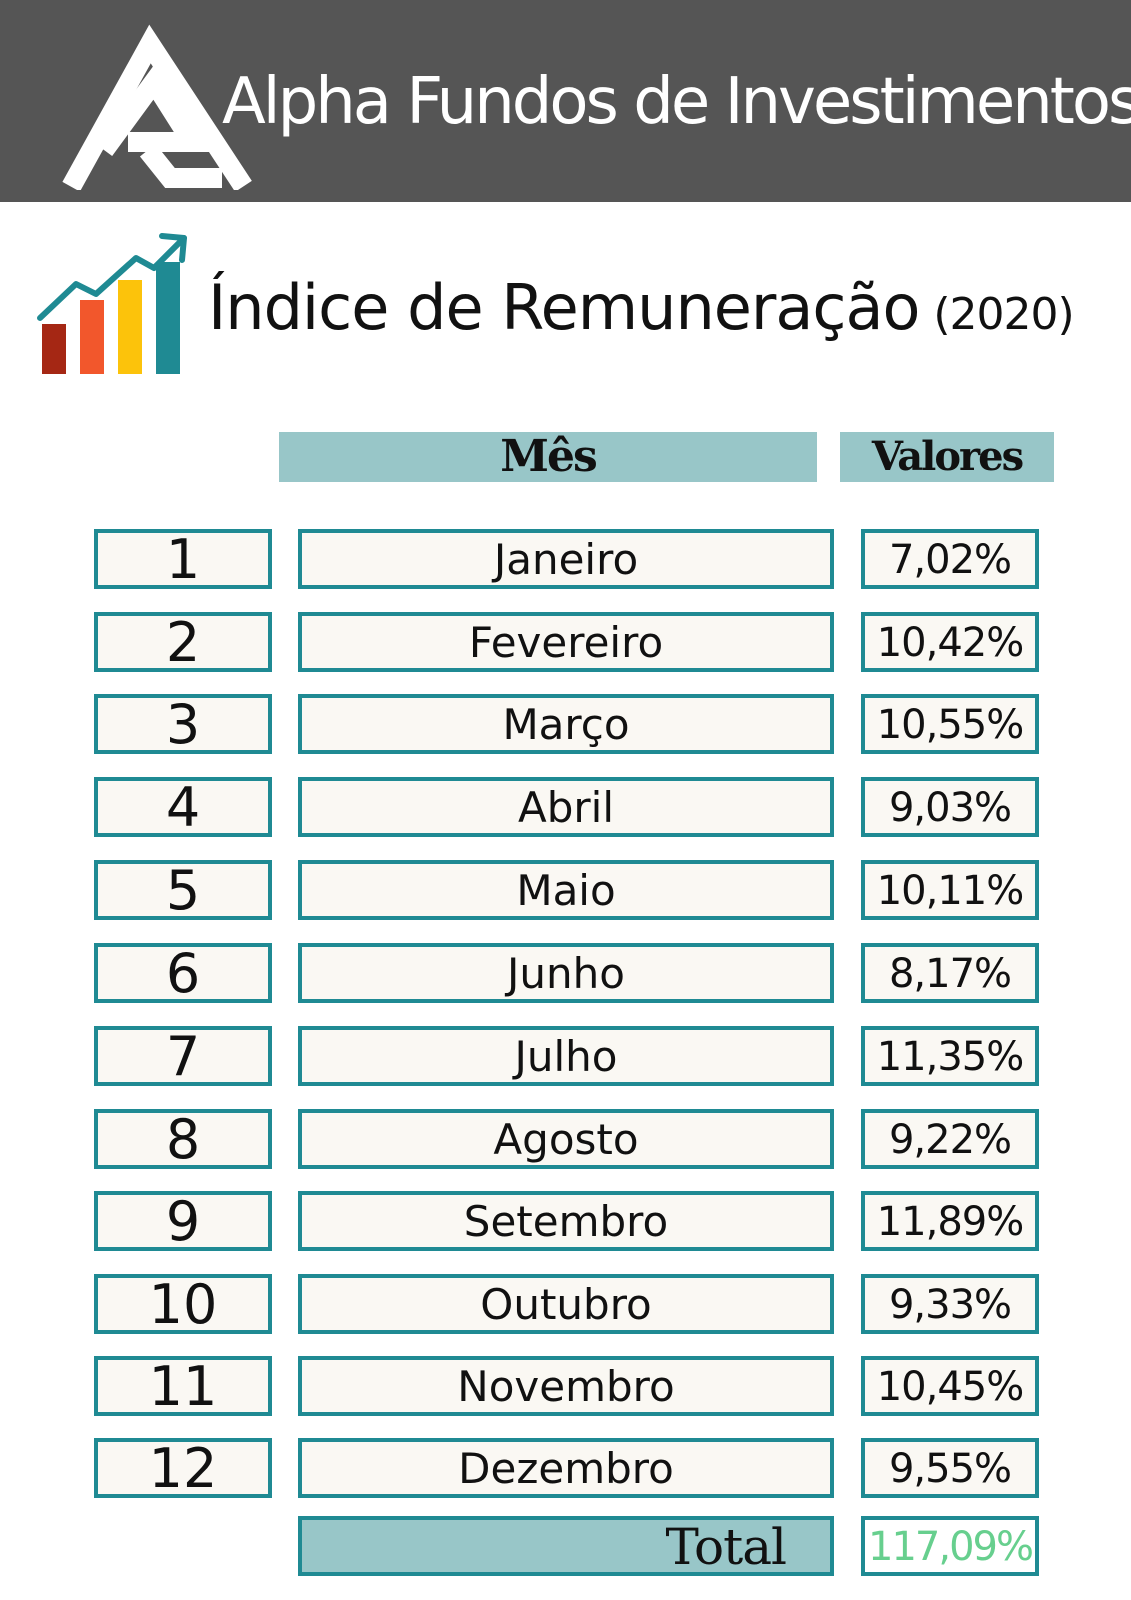 This screenshot has height=1600, width=1131. What do you see at coordinates (566, 559) in the screenshot?
I see `row-month: Janeiro` at bounding box center [566, 559].